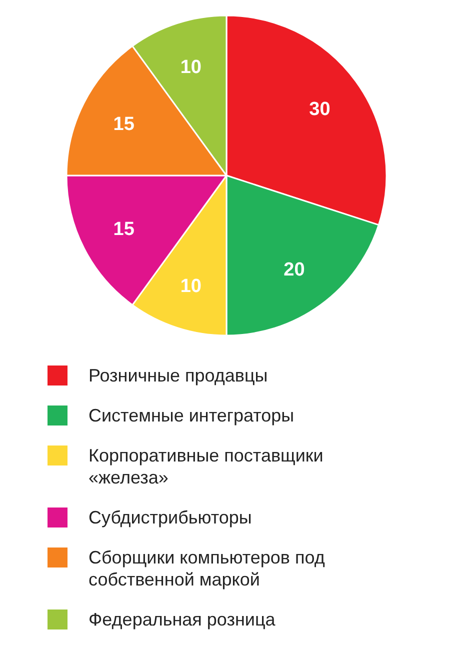 This screenshot has height=650, width=453. Describe the element at coordinates (191, 416) in the screenshot. I see `legend-label: Системные интеграторы` at that location.